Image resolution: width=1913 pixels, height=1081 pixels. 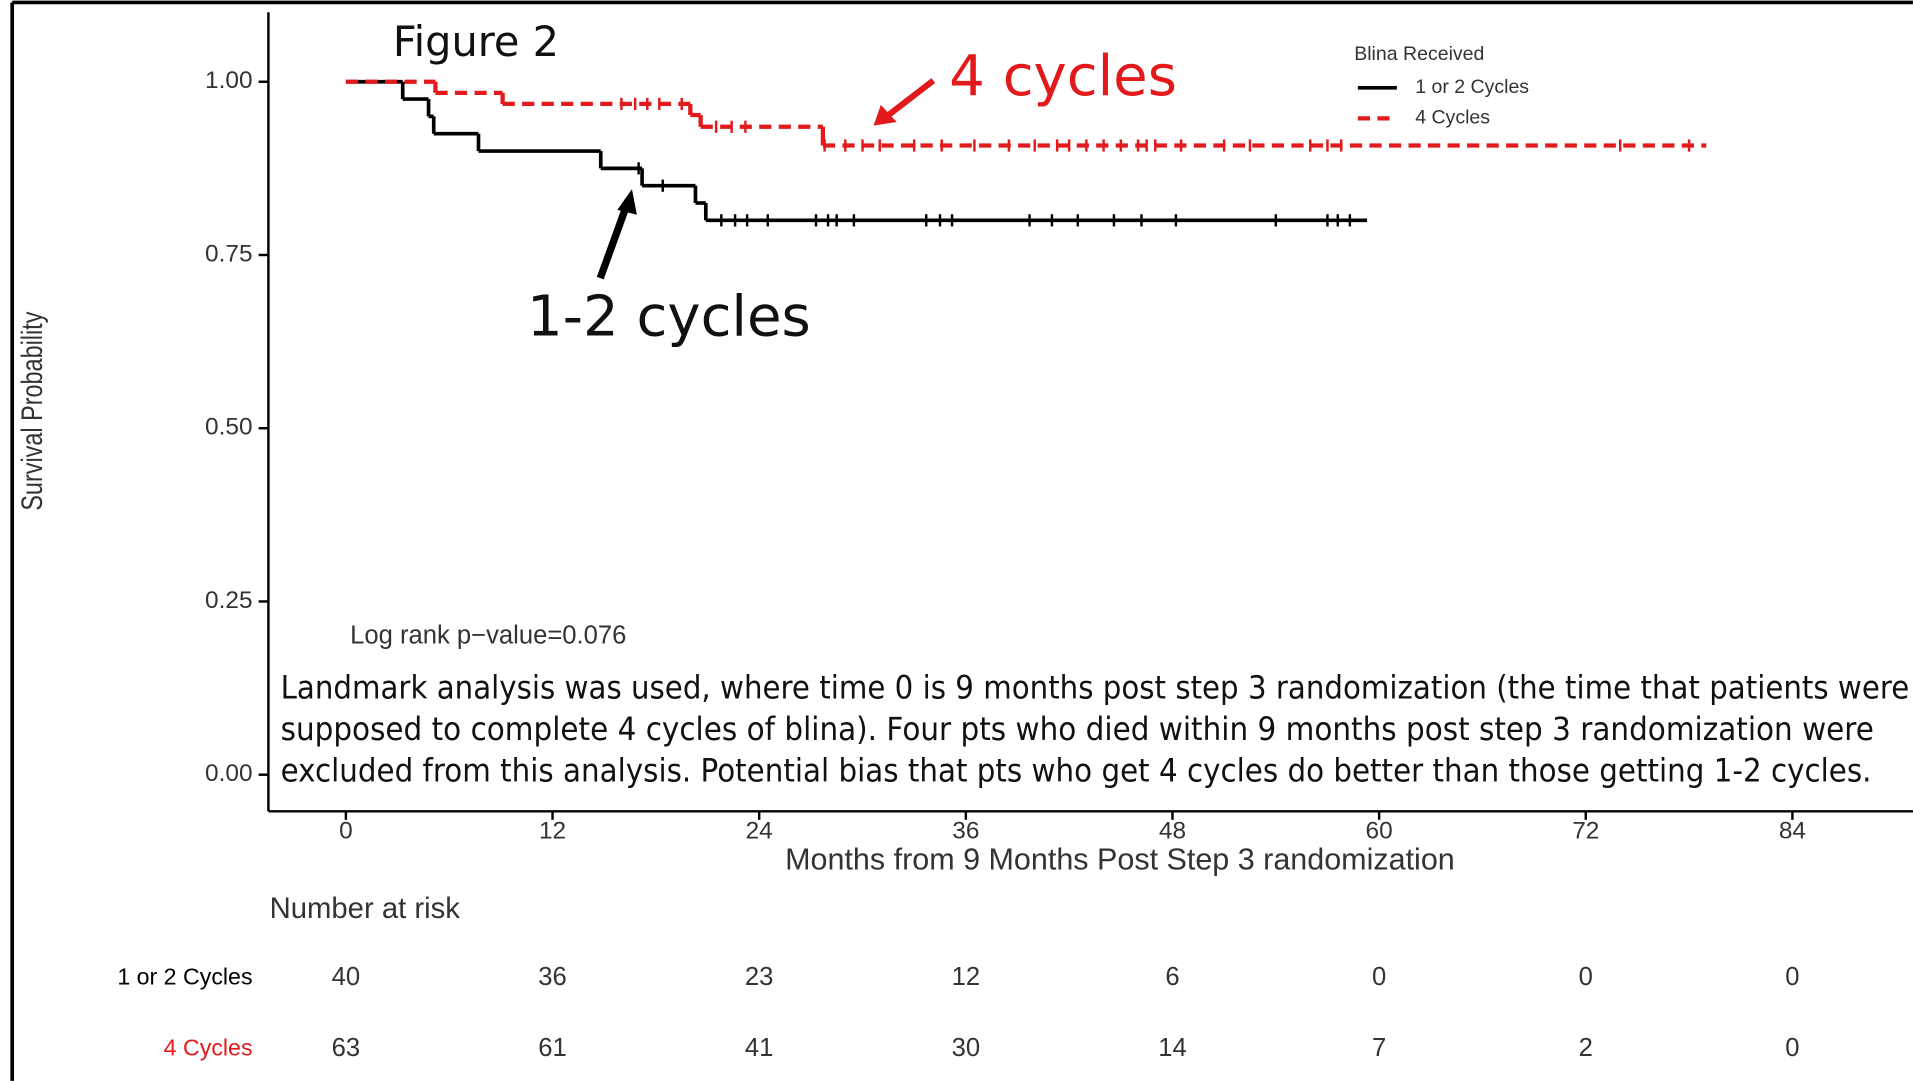 I want to click on legend-title: Blina Received, so click(x=1419, y=54).